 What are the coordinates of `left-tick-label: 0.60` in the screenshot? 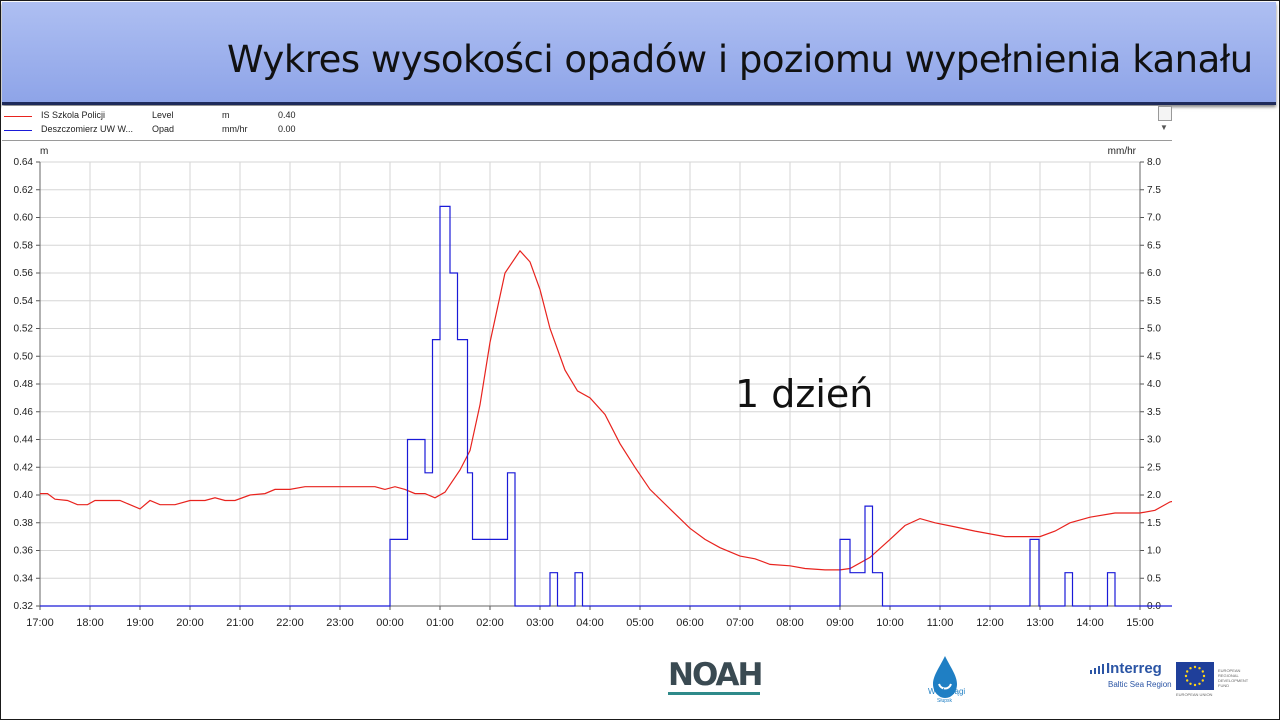 It's located at (24, 218).